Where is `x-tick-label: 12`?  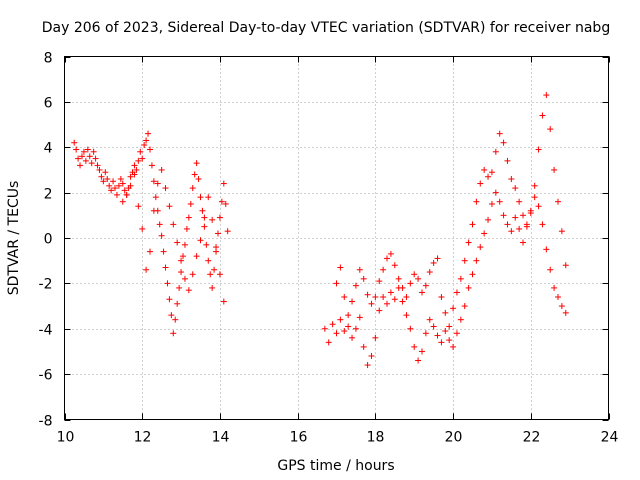 x-tick-label: 12 is located at coordinates (143, 438).